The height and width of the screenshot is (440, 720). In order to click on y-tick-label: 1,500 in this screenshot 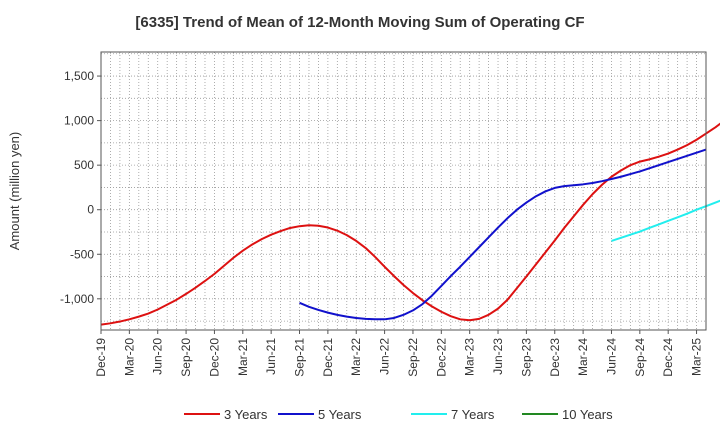, I will do `click(79, 76)`.